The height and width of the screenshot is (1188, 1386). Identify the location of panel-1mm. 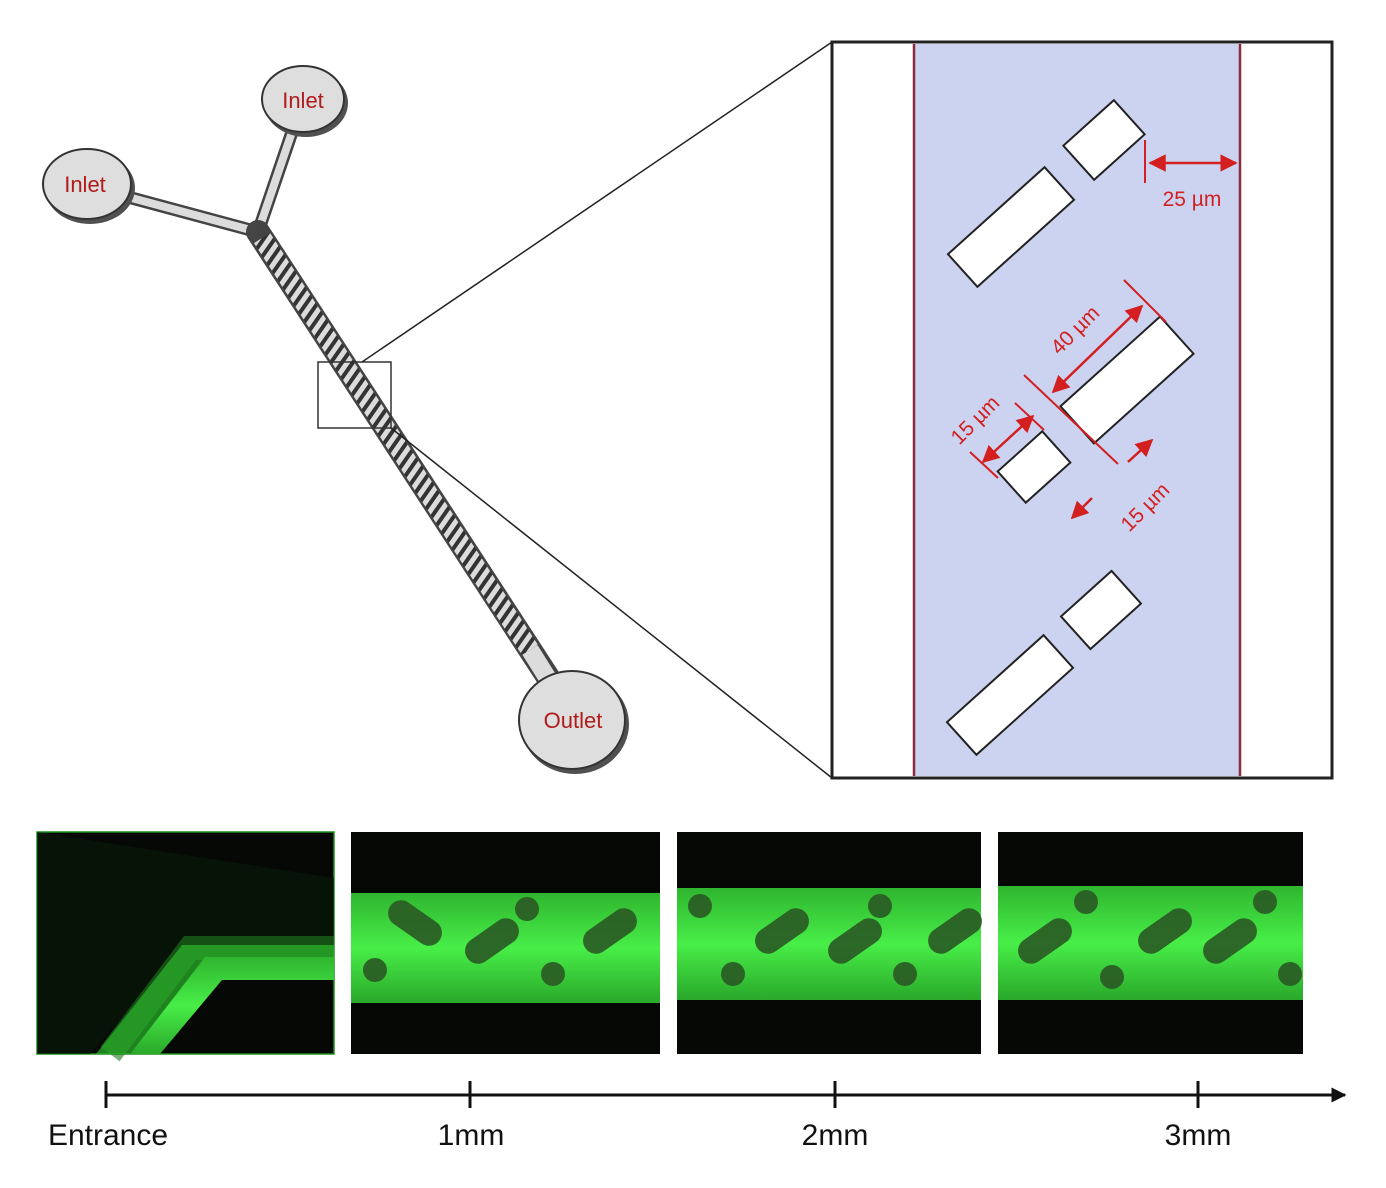
(505, 943).